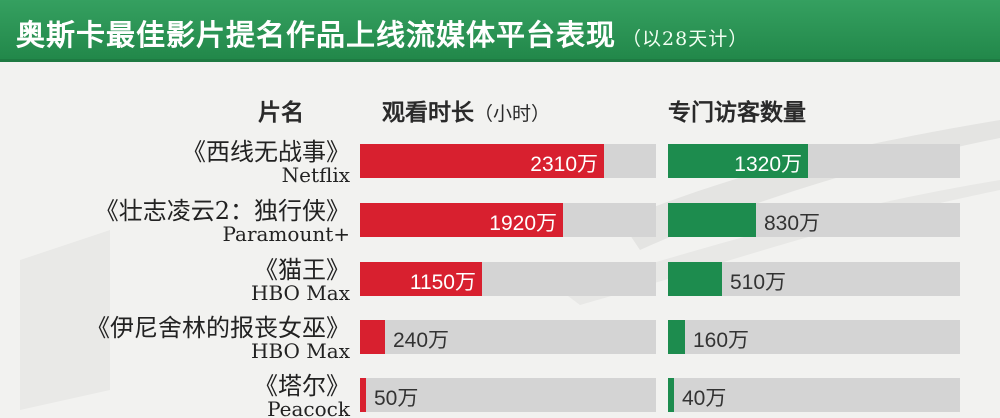 Image resolution: width=1000 pixels, height=418 pixels. Describe the element at coordinates (315, 175) in the screenshot. I see `platform-name: Netflix` at that location.